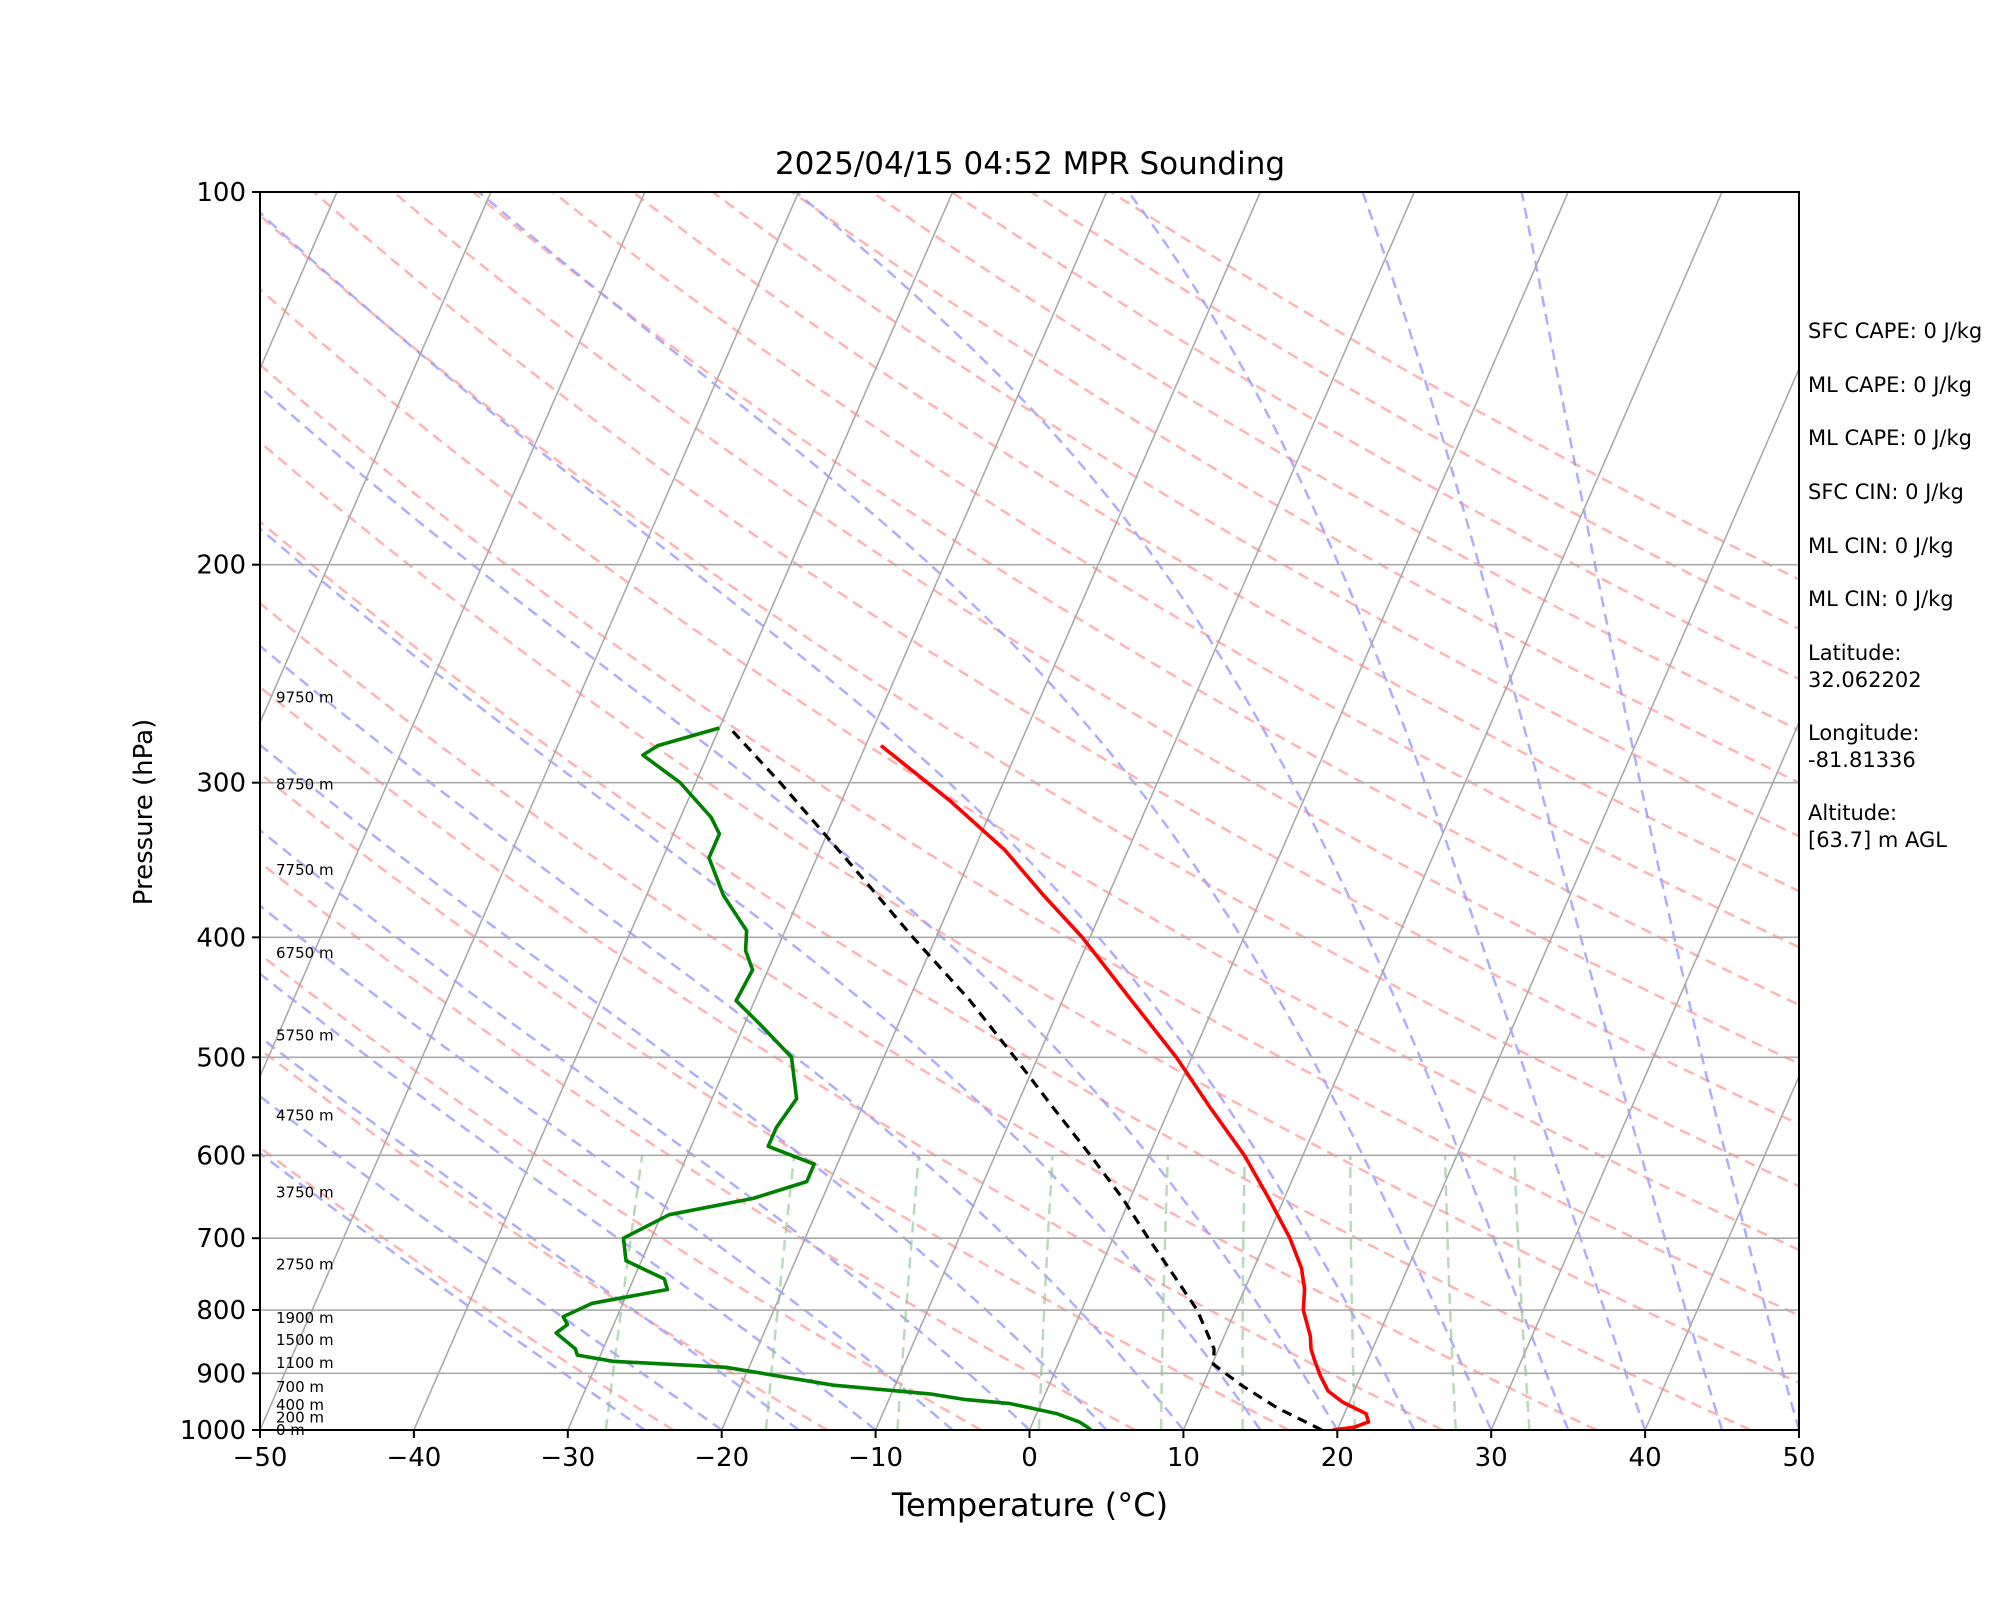  What do you see at coordinates (305, 870) in the screenshot?
I see `height-label: 7750 m` at bounding box center [305, 870].